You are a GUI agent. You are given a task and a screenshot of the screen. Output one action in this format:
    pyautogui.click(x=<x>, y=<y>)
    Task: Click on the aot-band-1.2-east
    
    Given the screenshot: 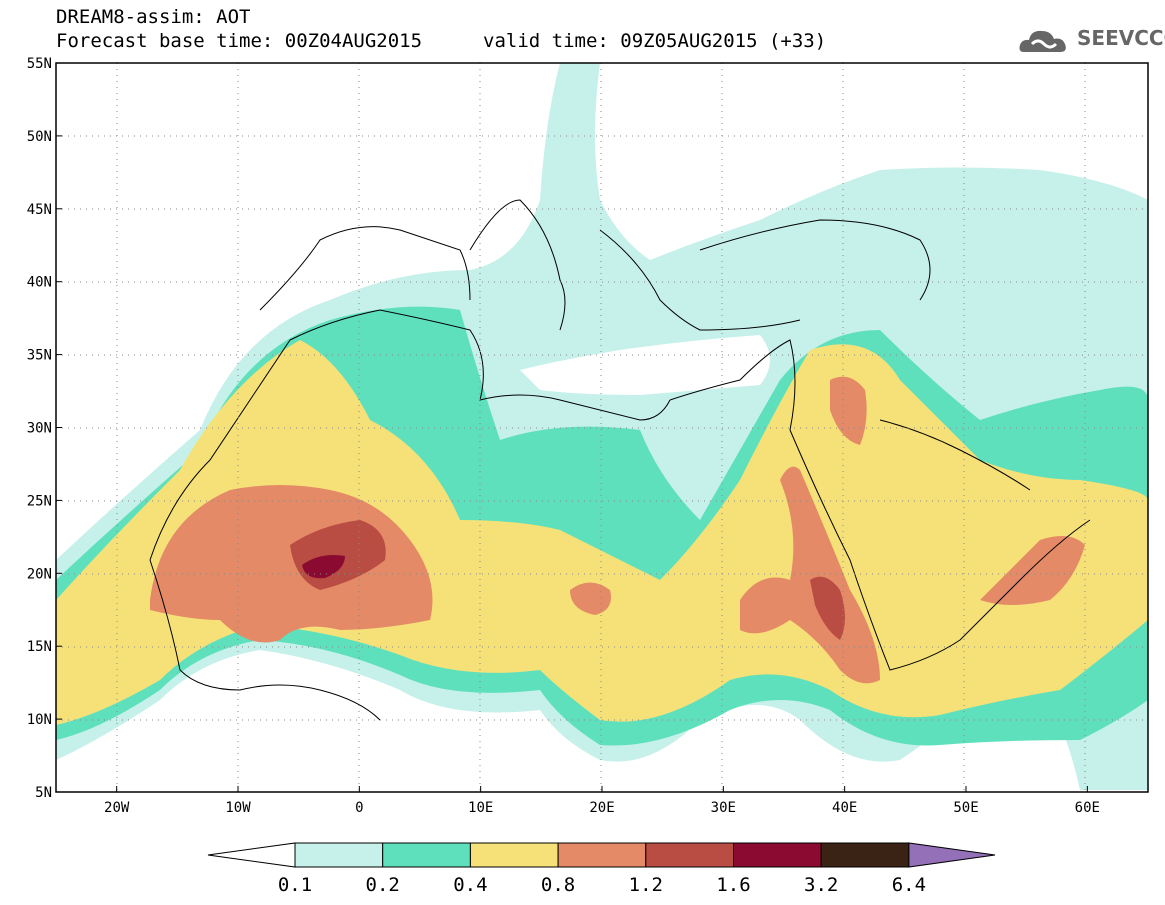 What is the action you would take?
    pyautogui.click(x=827, y=608)
    